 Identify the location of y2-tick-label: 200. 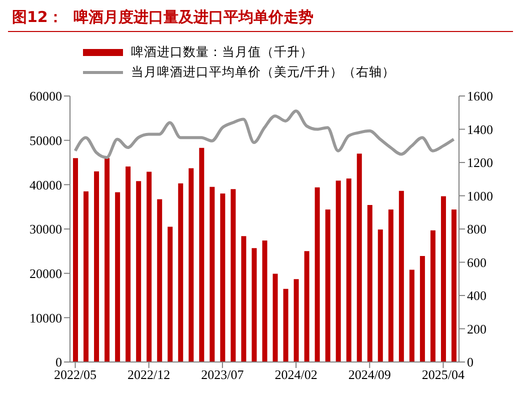
(476, 328).